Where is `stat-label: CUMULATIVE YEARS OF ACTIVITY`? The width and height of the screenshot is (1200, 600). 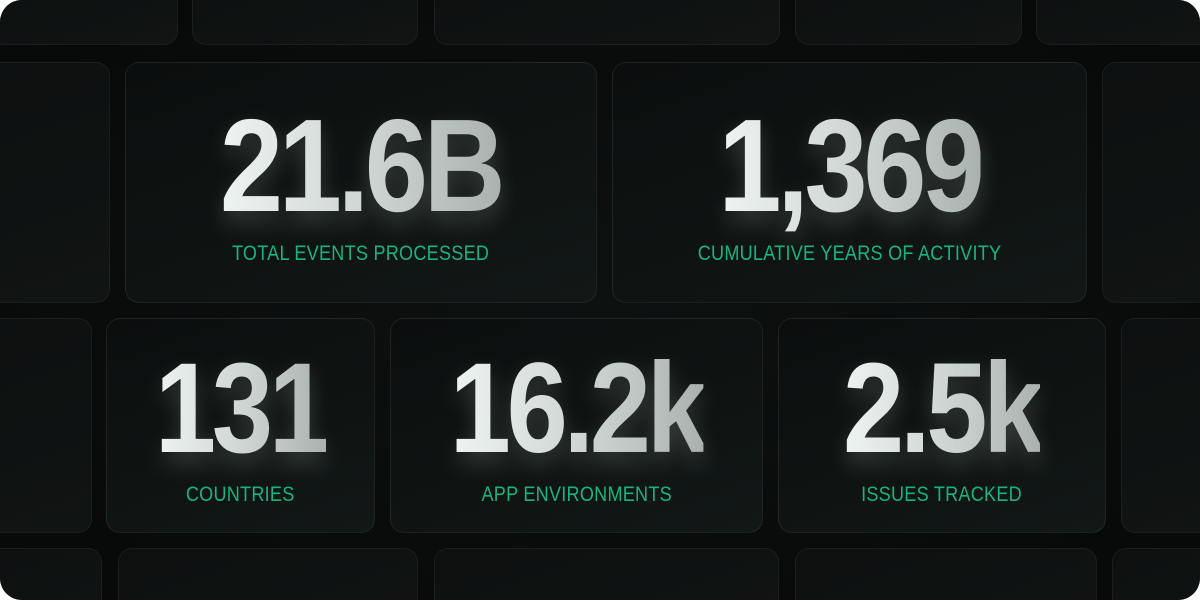 stat-label: CUMULATIVE YEARS OF ACTIVITY is located at coordinates (849, 253).